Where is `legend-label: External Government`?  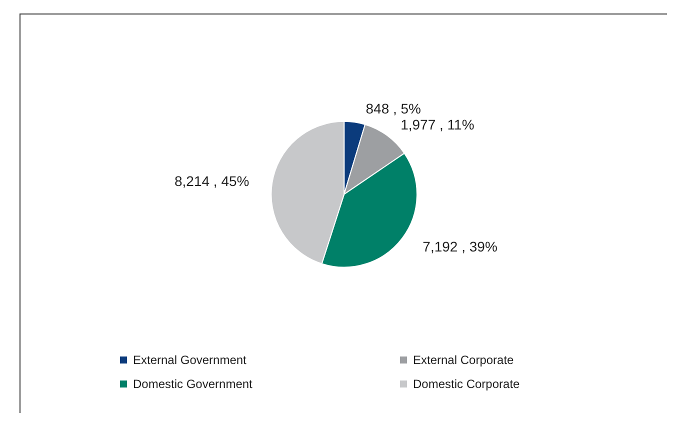
legend-label: External Government is located at coordinates (190, 360).